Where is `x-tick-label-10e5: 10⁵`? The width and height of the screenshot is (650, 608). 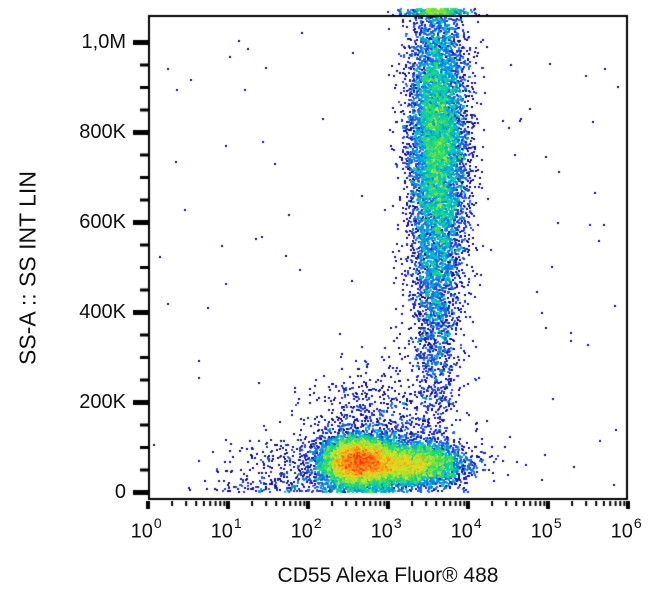 x-tick-label-10e5: 10⁵ is located at coordinates (546, 529).